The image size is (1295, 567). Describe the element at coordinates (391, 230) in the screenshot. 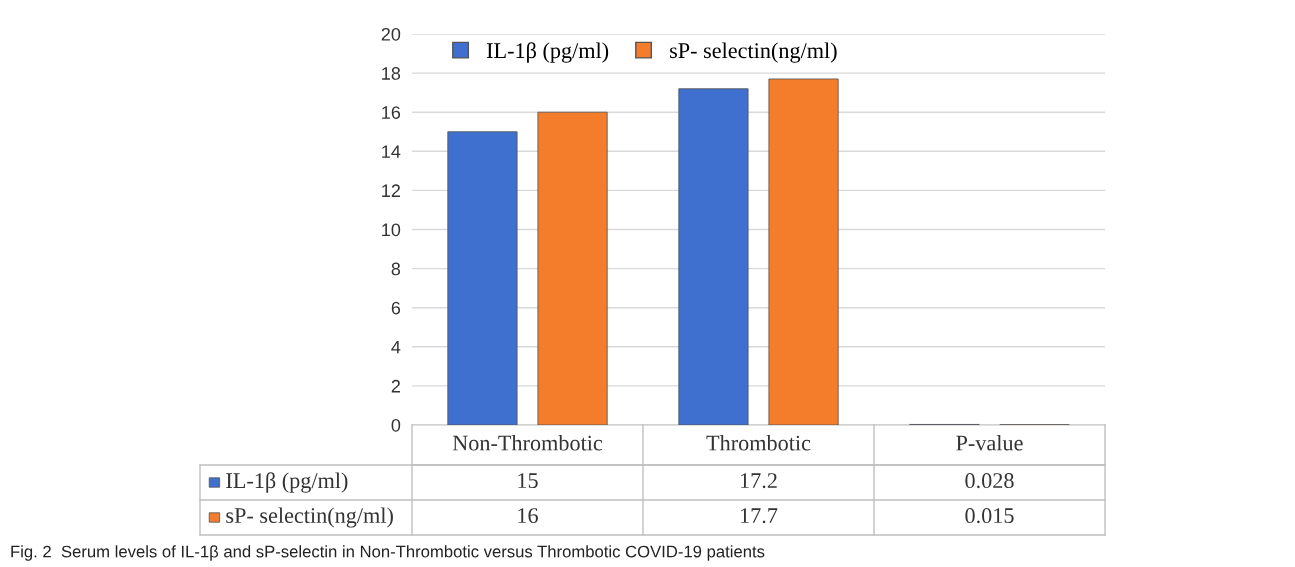

I see `y-tick-label: 10` at that location.